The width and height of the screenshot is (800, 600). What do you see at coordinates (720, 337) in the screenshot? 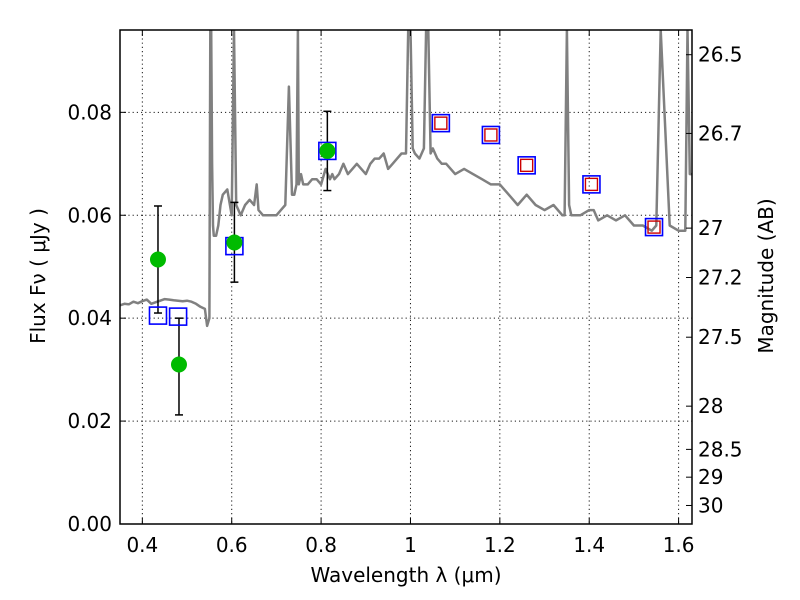
I see `y2-tick-label: 27.5` at bounding box center [720, 337].